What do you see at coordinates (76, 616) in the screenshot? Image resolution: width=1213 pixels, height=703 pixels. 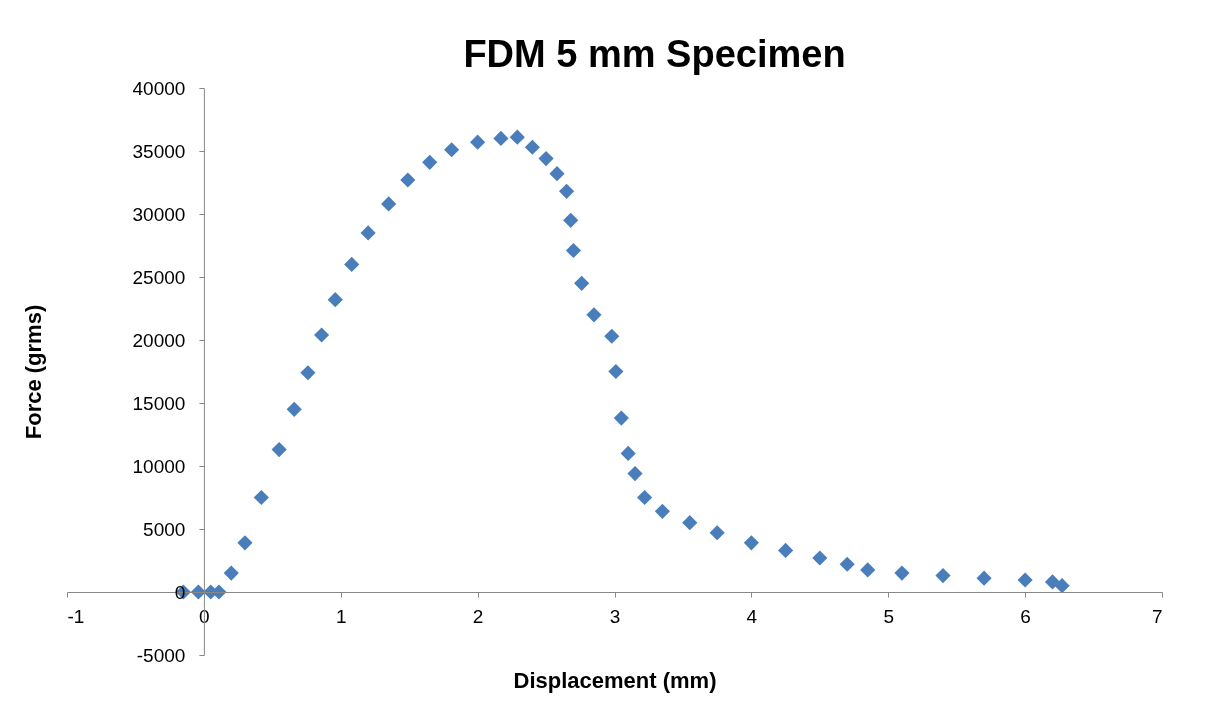 I see `x-tick-label: -1` at bounding box center [76, 616].